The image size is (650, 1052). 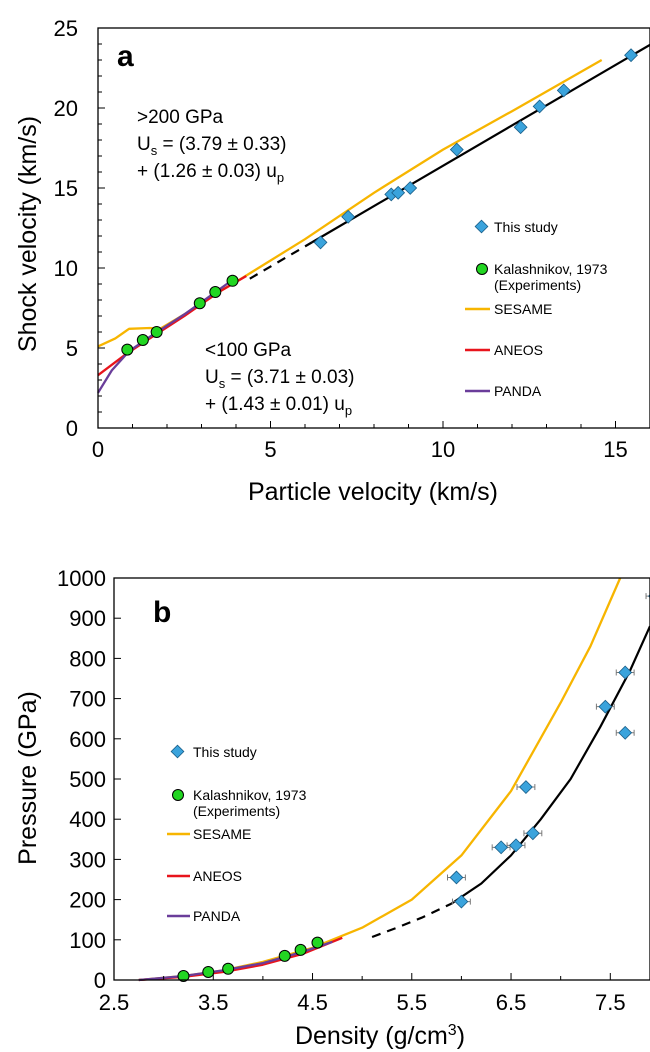 What do you see at coordinates (217, 876) in the screenshot?
I see `legend-b-aneos-label: ANEOS` at bounding box center [217, 876].